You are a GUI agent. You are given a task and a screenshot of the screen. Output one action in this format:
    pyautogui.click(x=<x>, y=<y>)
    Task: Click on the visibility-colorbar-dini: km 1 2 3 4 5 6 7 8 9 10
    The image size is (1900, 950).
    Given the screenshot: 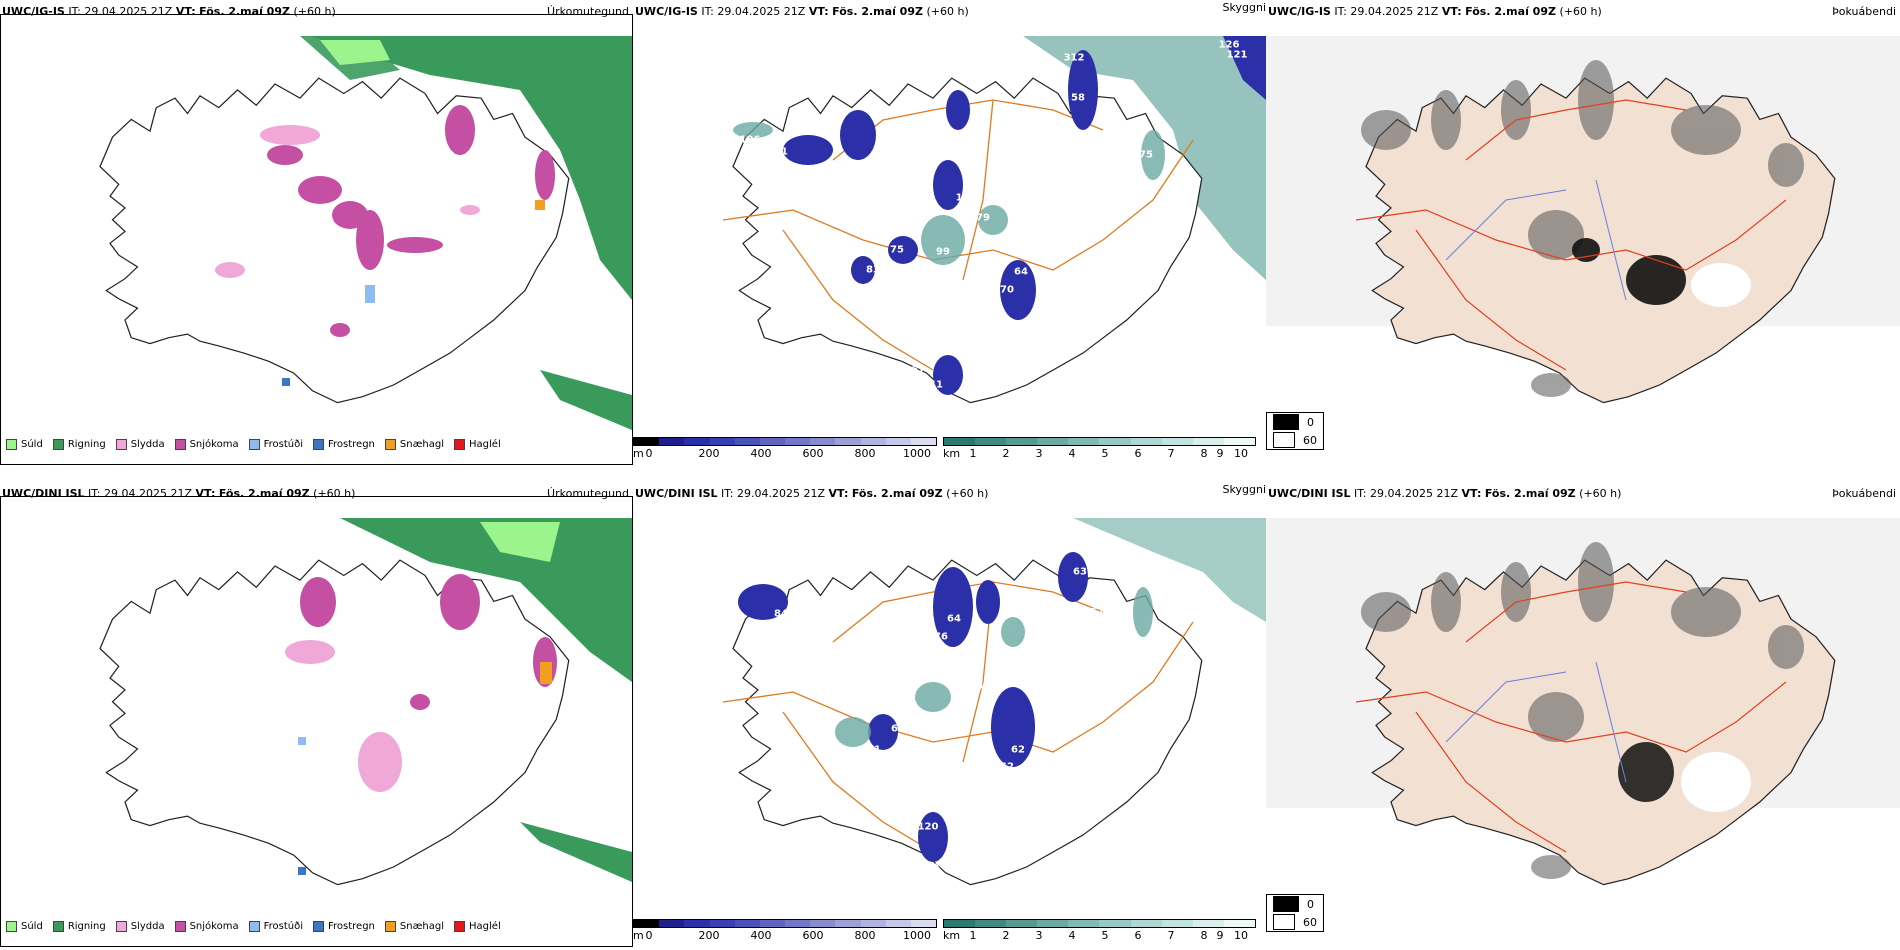 What is the action you would take?
    pyautogui.click(x=1099, y=930)
    